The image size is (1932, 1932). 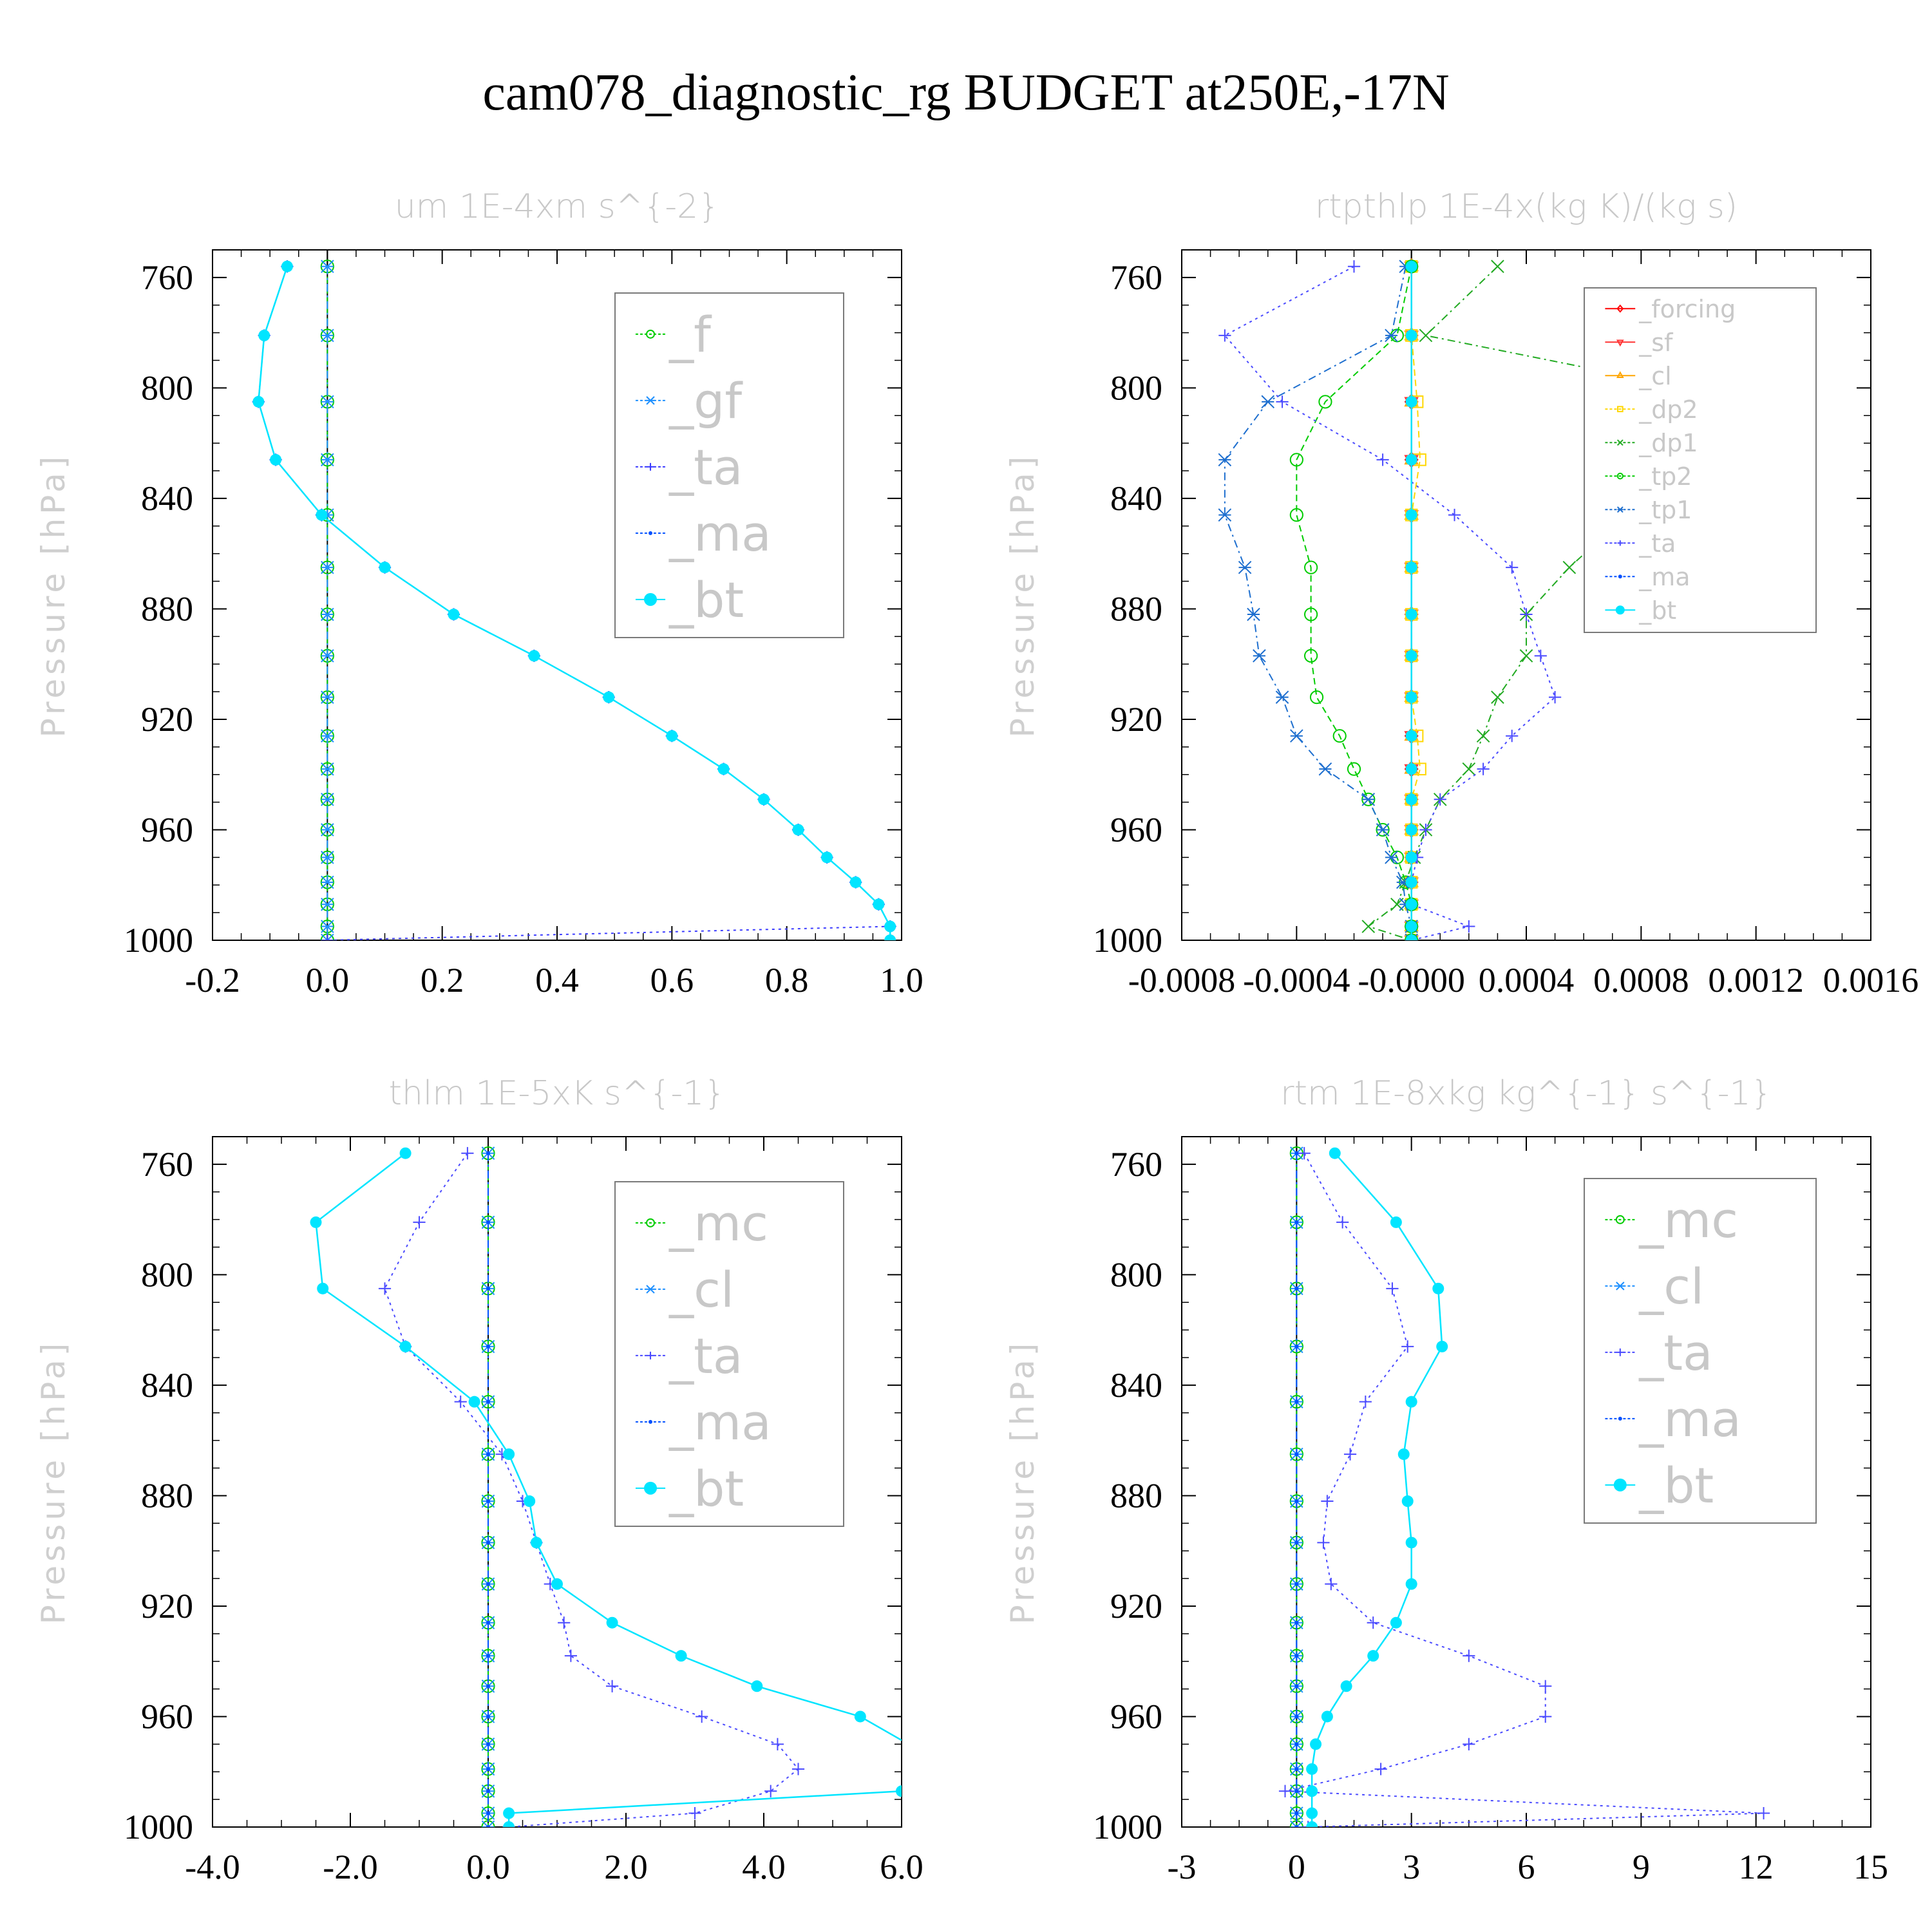 I want to click on x-tick-label: 0.8, so click(x=787, y=980).